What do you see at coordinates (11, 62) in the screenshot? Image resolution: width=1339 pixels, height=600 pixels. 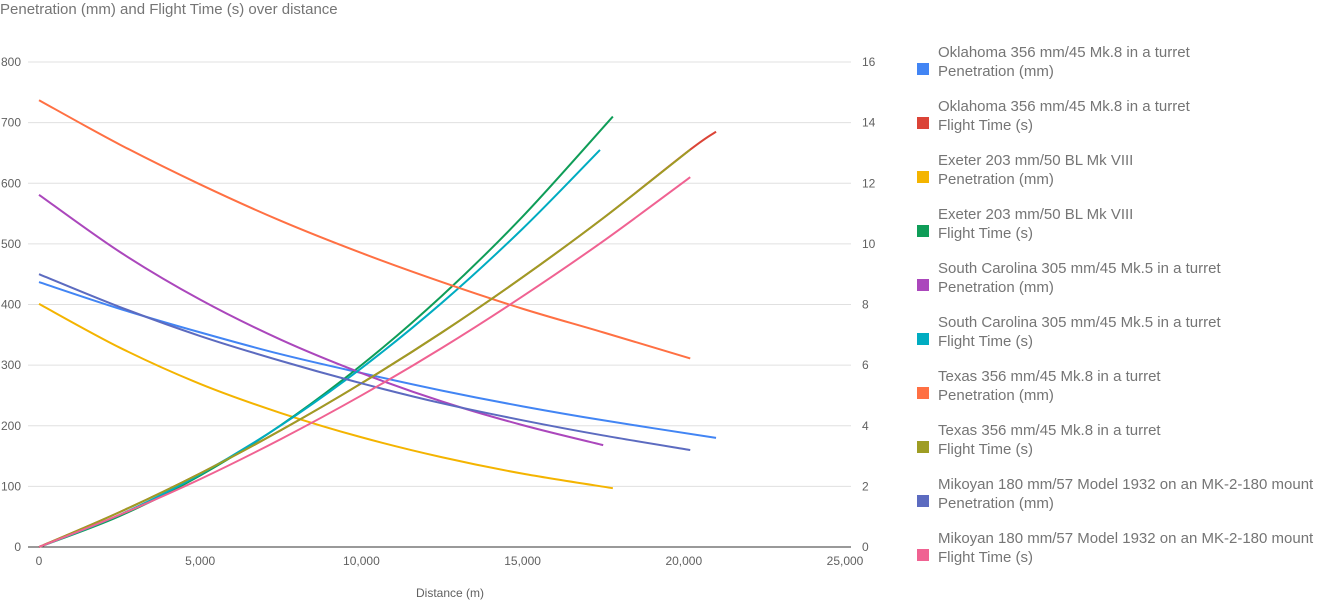 I see `y-left-tick-label: 800` at bounding box center [11, 62].